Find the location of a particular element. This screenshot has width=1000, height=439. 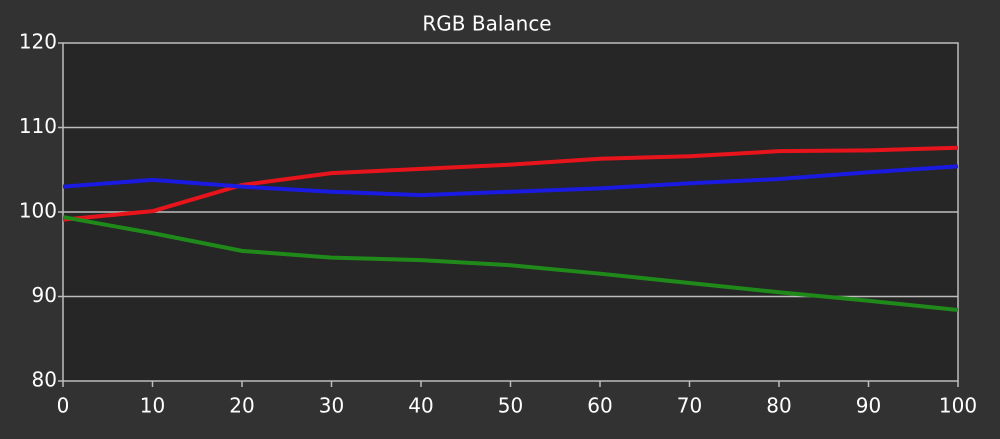

x-tick-label: 70 is located at coordinates (689, 406).